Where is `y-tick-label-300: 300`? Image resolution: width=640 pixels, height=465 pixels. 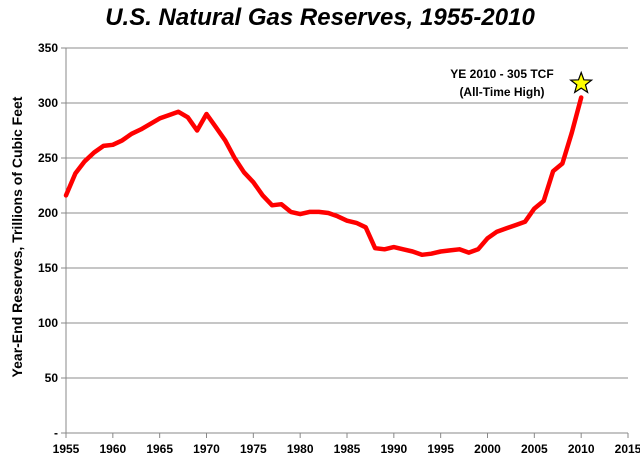
y-tick-label-300: 300 is located at coordinates (48, 103).